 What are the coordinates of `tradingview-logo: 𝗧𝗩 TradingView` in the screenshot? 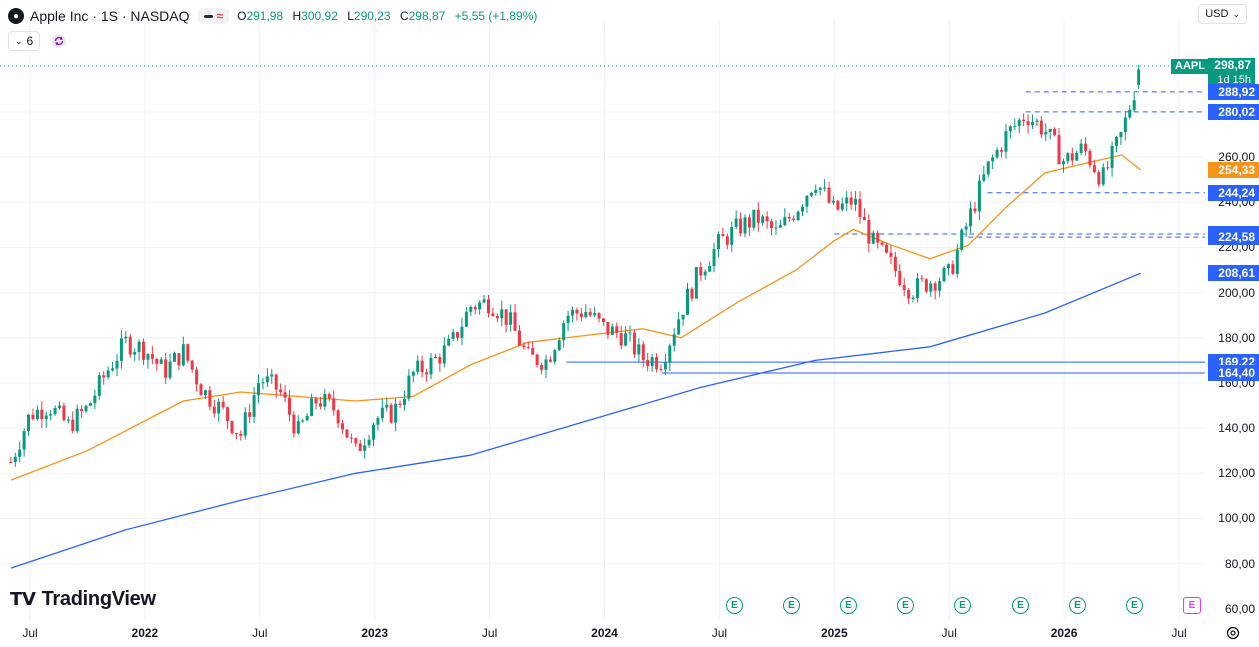 It's located at (83, 599).